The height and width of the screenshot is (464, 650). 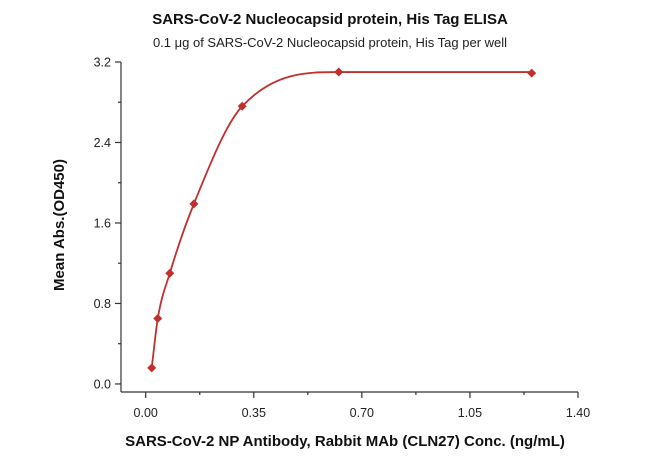 What do you see at coordinates (362, 413) in the screenshot?
I see `x-tick-label: 0.70` at bounding box center [362, 413].